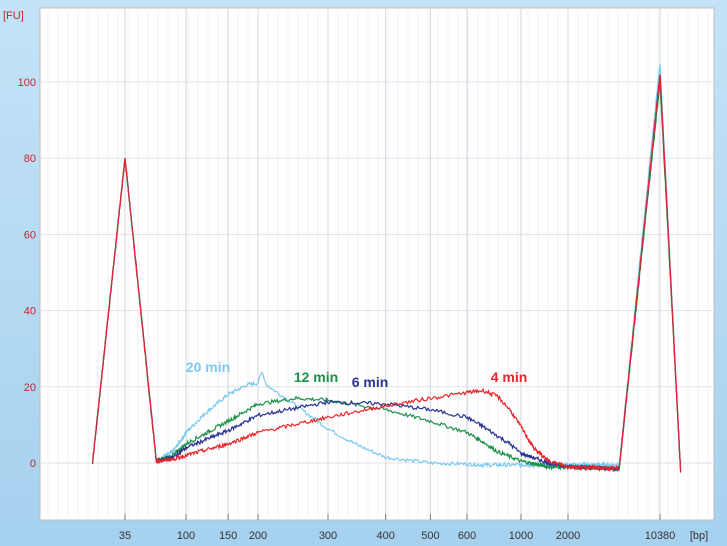 This screenshot has height=546, width=727. I want to click on y-tick-label: 0, so click(33, 464).